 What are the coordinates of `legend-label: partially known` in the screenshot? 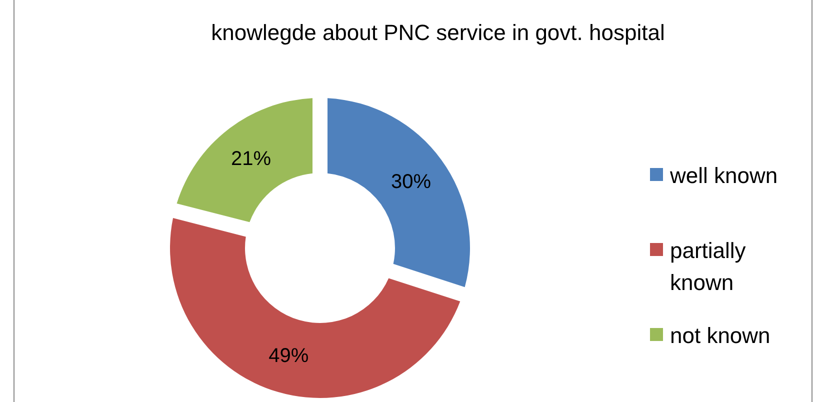 It's located at (708, 266).